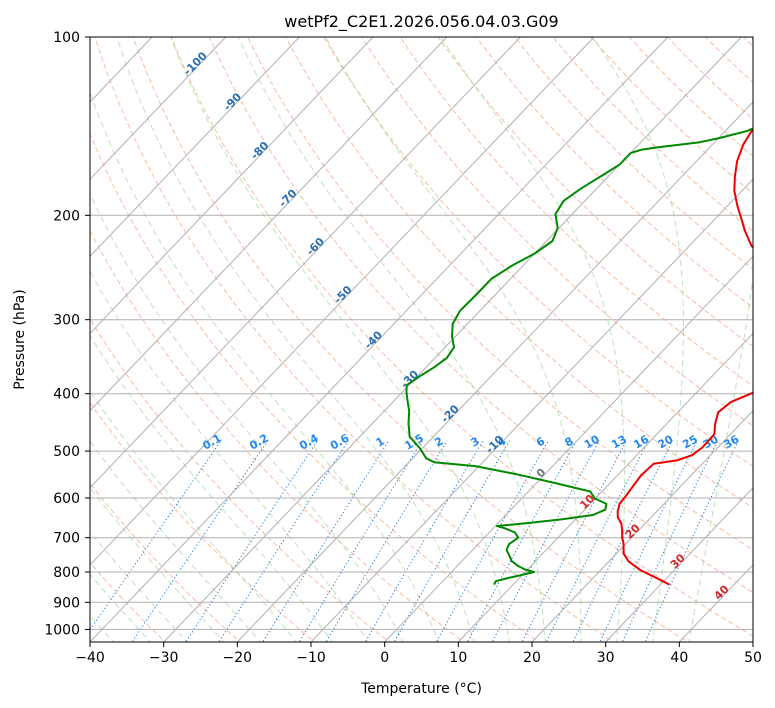 The width and height of the screenshot is (775, 708). I want to click on x-tick-label: 0, so click(384, 658).